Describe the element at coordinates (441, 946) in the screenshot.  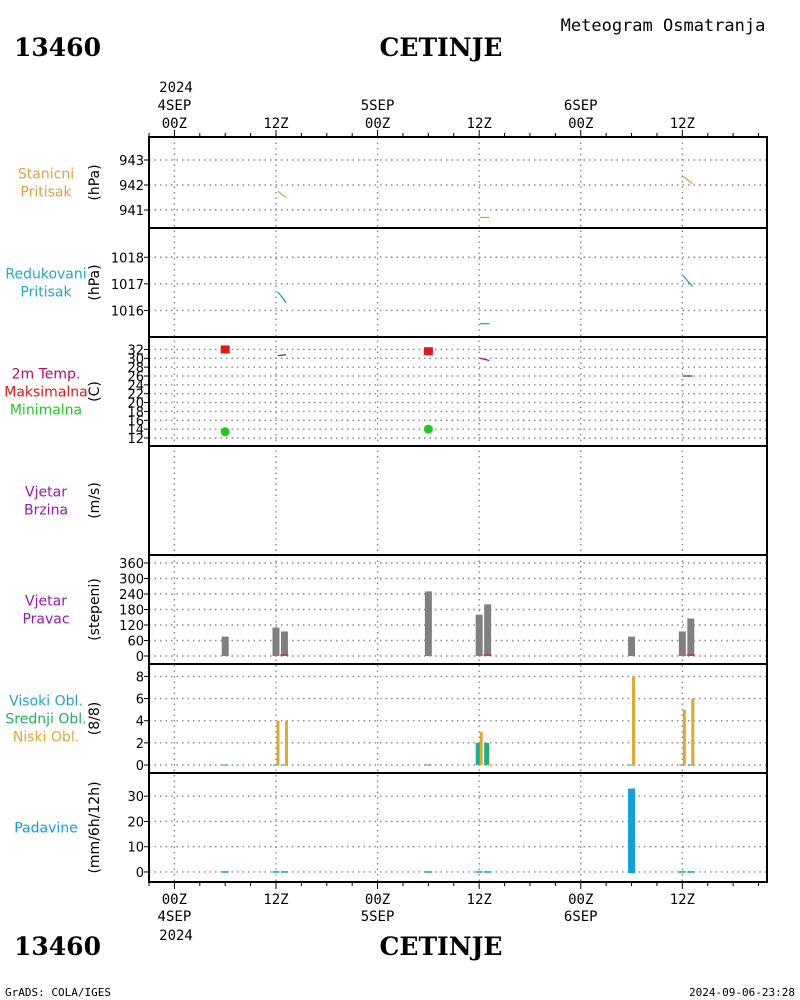
I see `station-name-bottom: CETINJE` at that location.